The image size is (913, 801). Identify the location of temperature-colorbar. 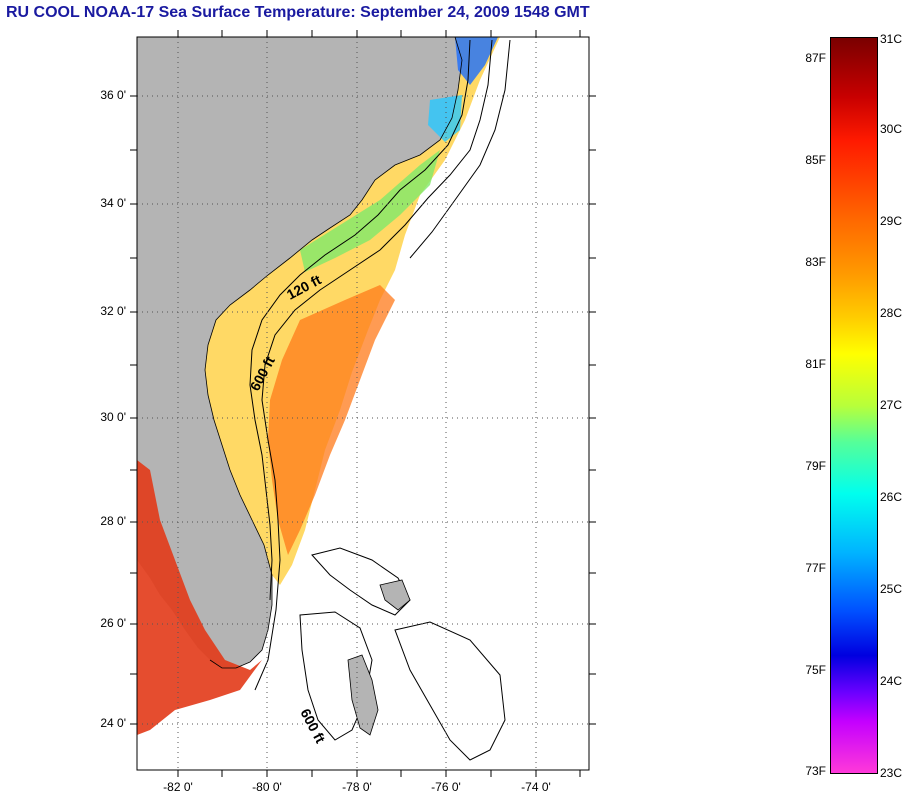
(854, 405).